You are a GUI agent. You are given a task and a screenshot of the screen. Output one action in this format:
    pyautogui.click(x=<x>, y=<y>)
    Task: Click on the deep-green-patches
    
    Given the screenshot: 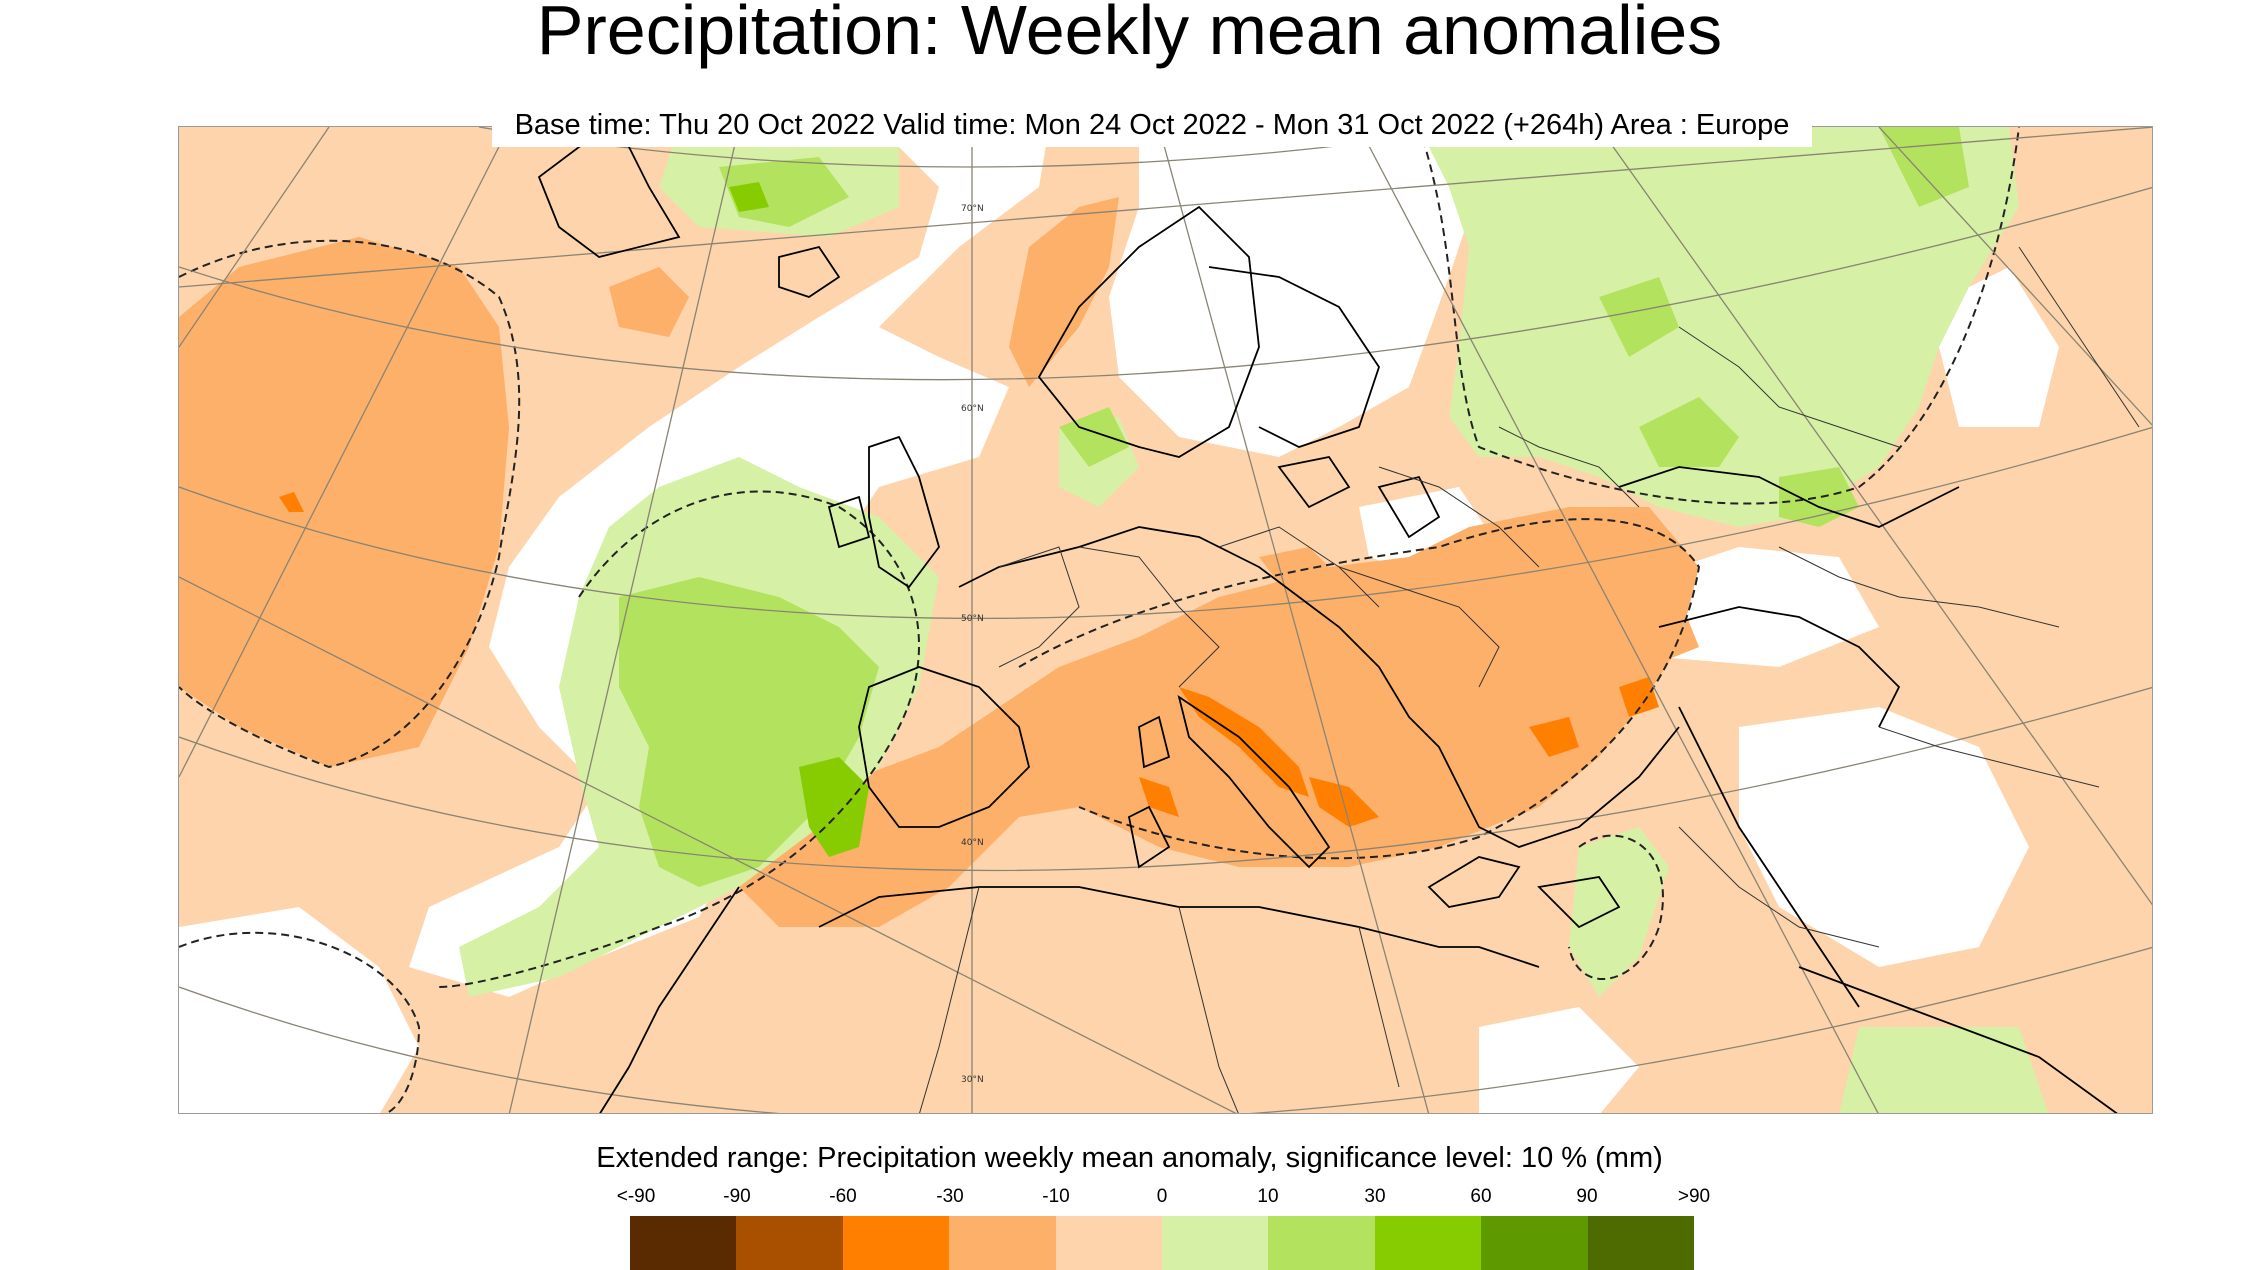 What is the action you would take?
    pyautogui.click(x=799, y=519)
    